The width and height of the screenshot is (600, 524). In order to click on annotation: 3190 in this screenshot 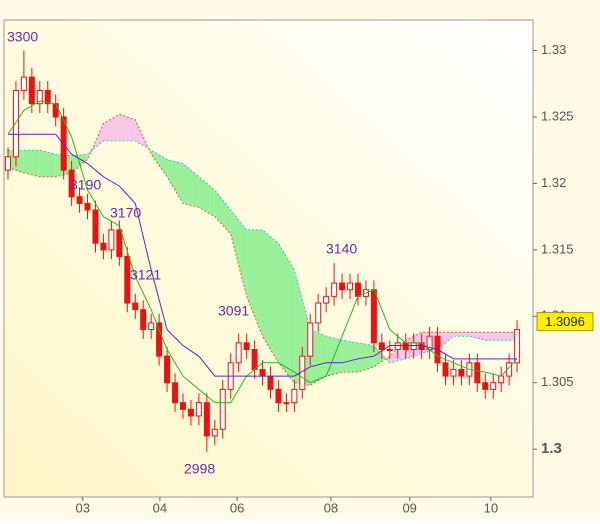, I will do `click(85, 185)`.